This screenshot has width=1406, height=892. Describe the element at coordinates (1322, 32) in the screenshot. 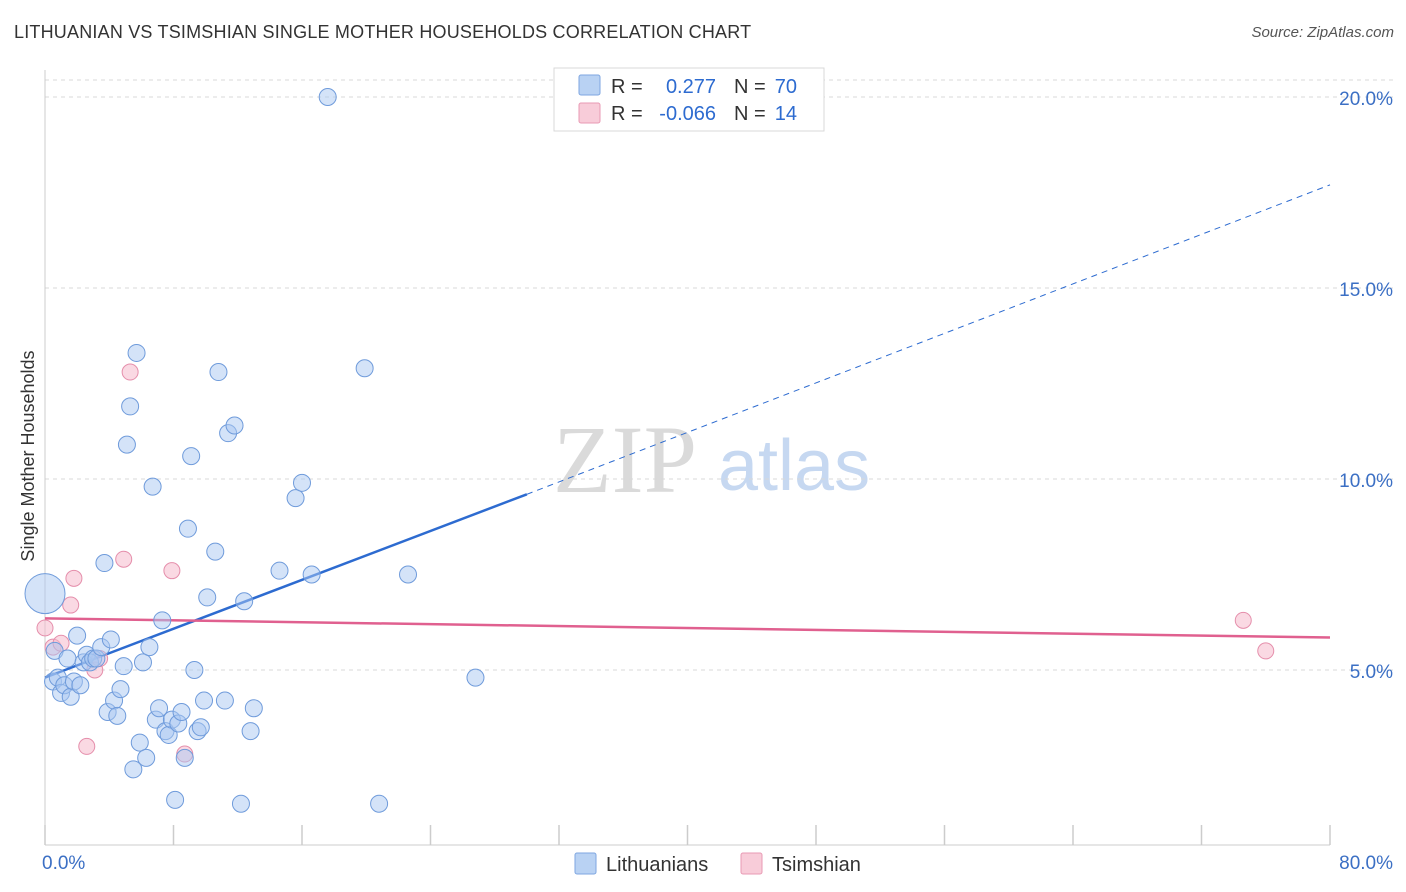

I see `source-credit: Source: ZipAtlas.com` at that location.